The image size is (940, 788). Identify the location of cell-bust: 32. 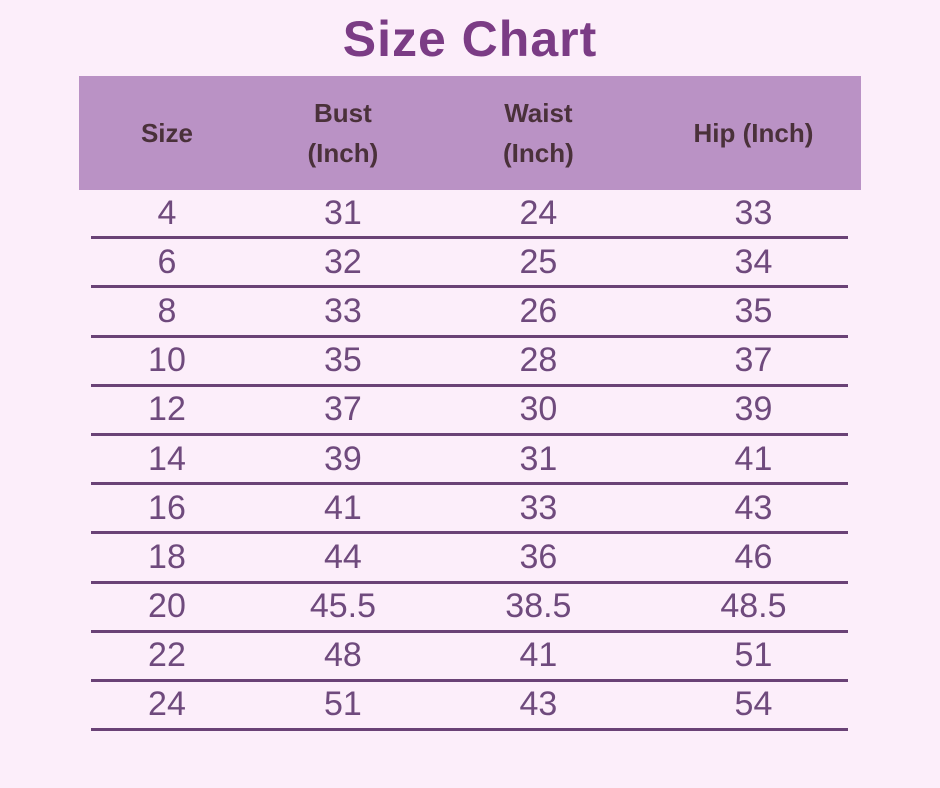
(342, 261).